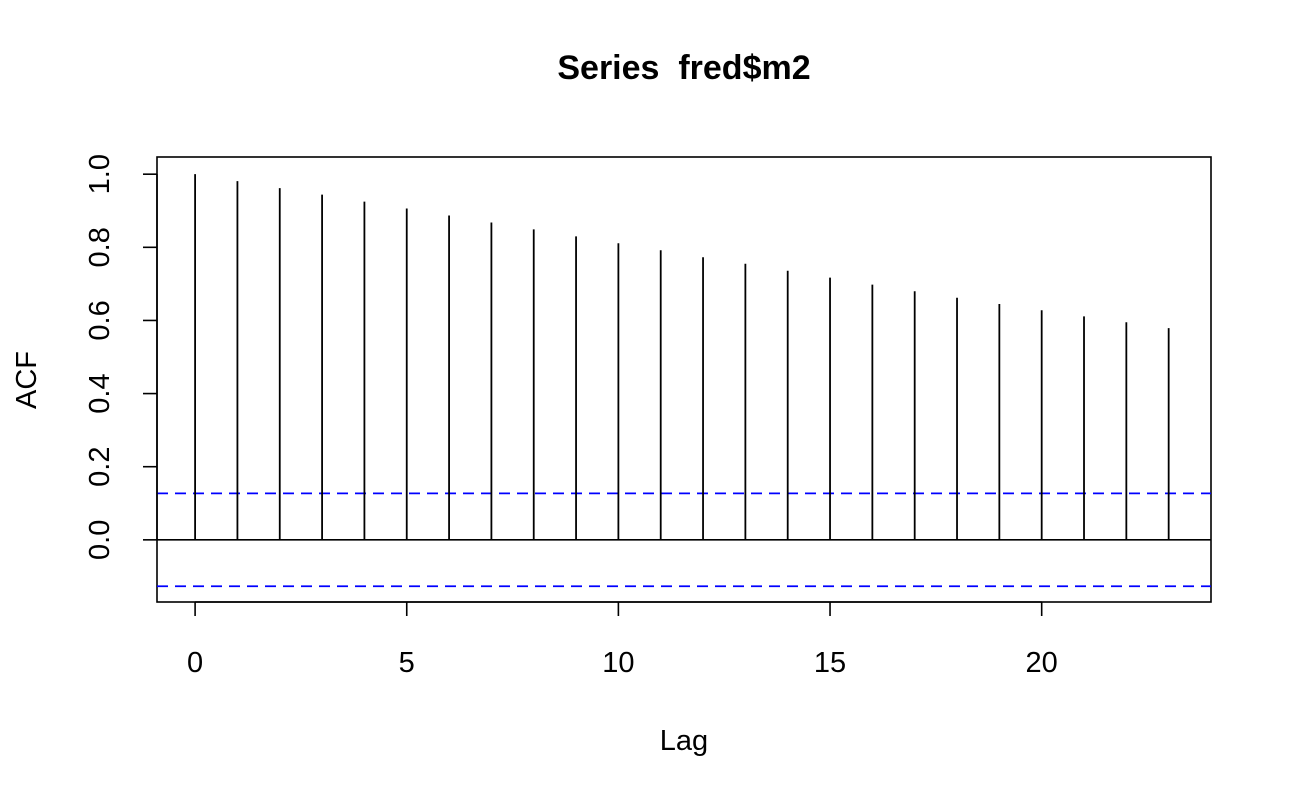 The image size is (1292, 798). What do you see at coordinates (100, 393) in the screenshot?
I see `y-tick-label: 0.4` at bounding box center [100, 393].